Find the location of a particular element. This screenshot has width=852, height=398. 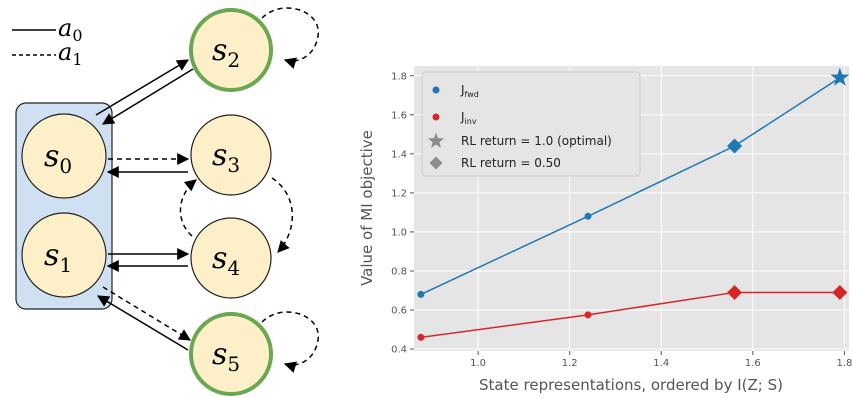

x-tick-label: 1.0 is located at coordinates (478, 363).